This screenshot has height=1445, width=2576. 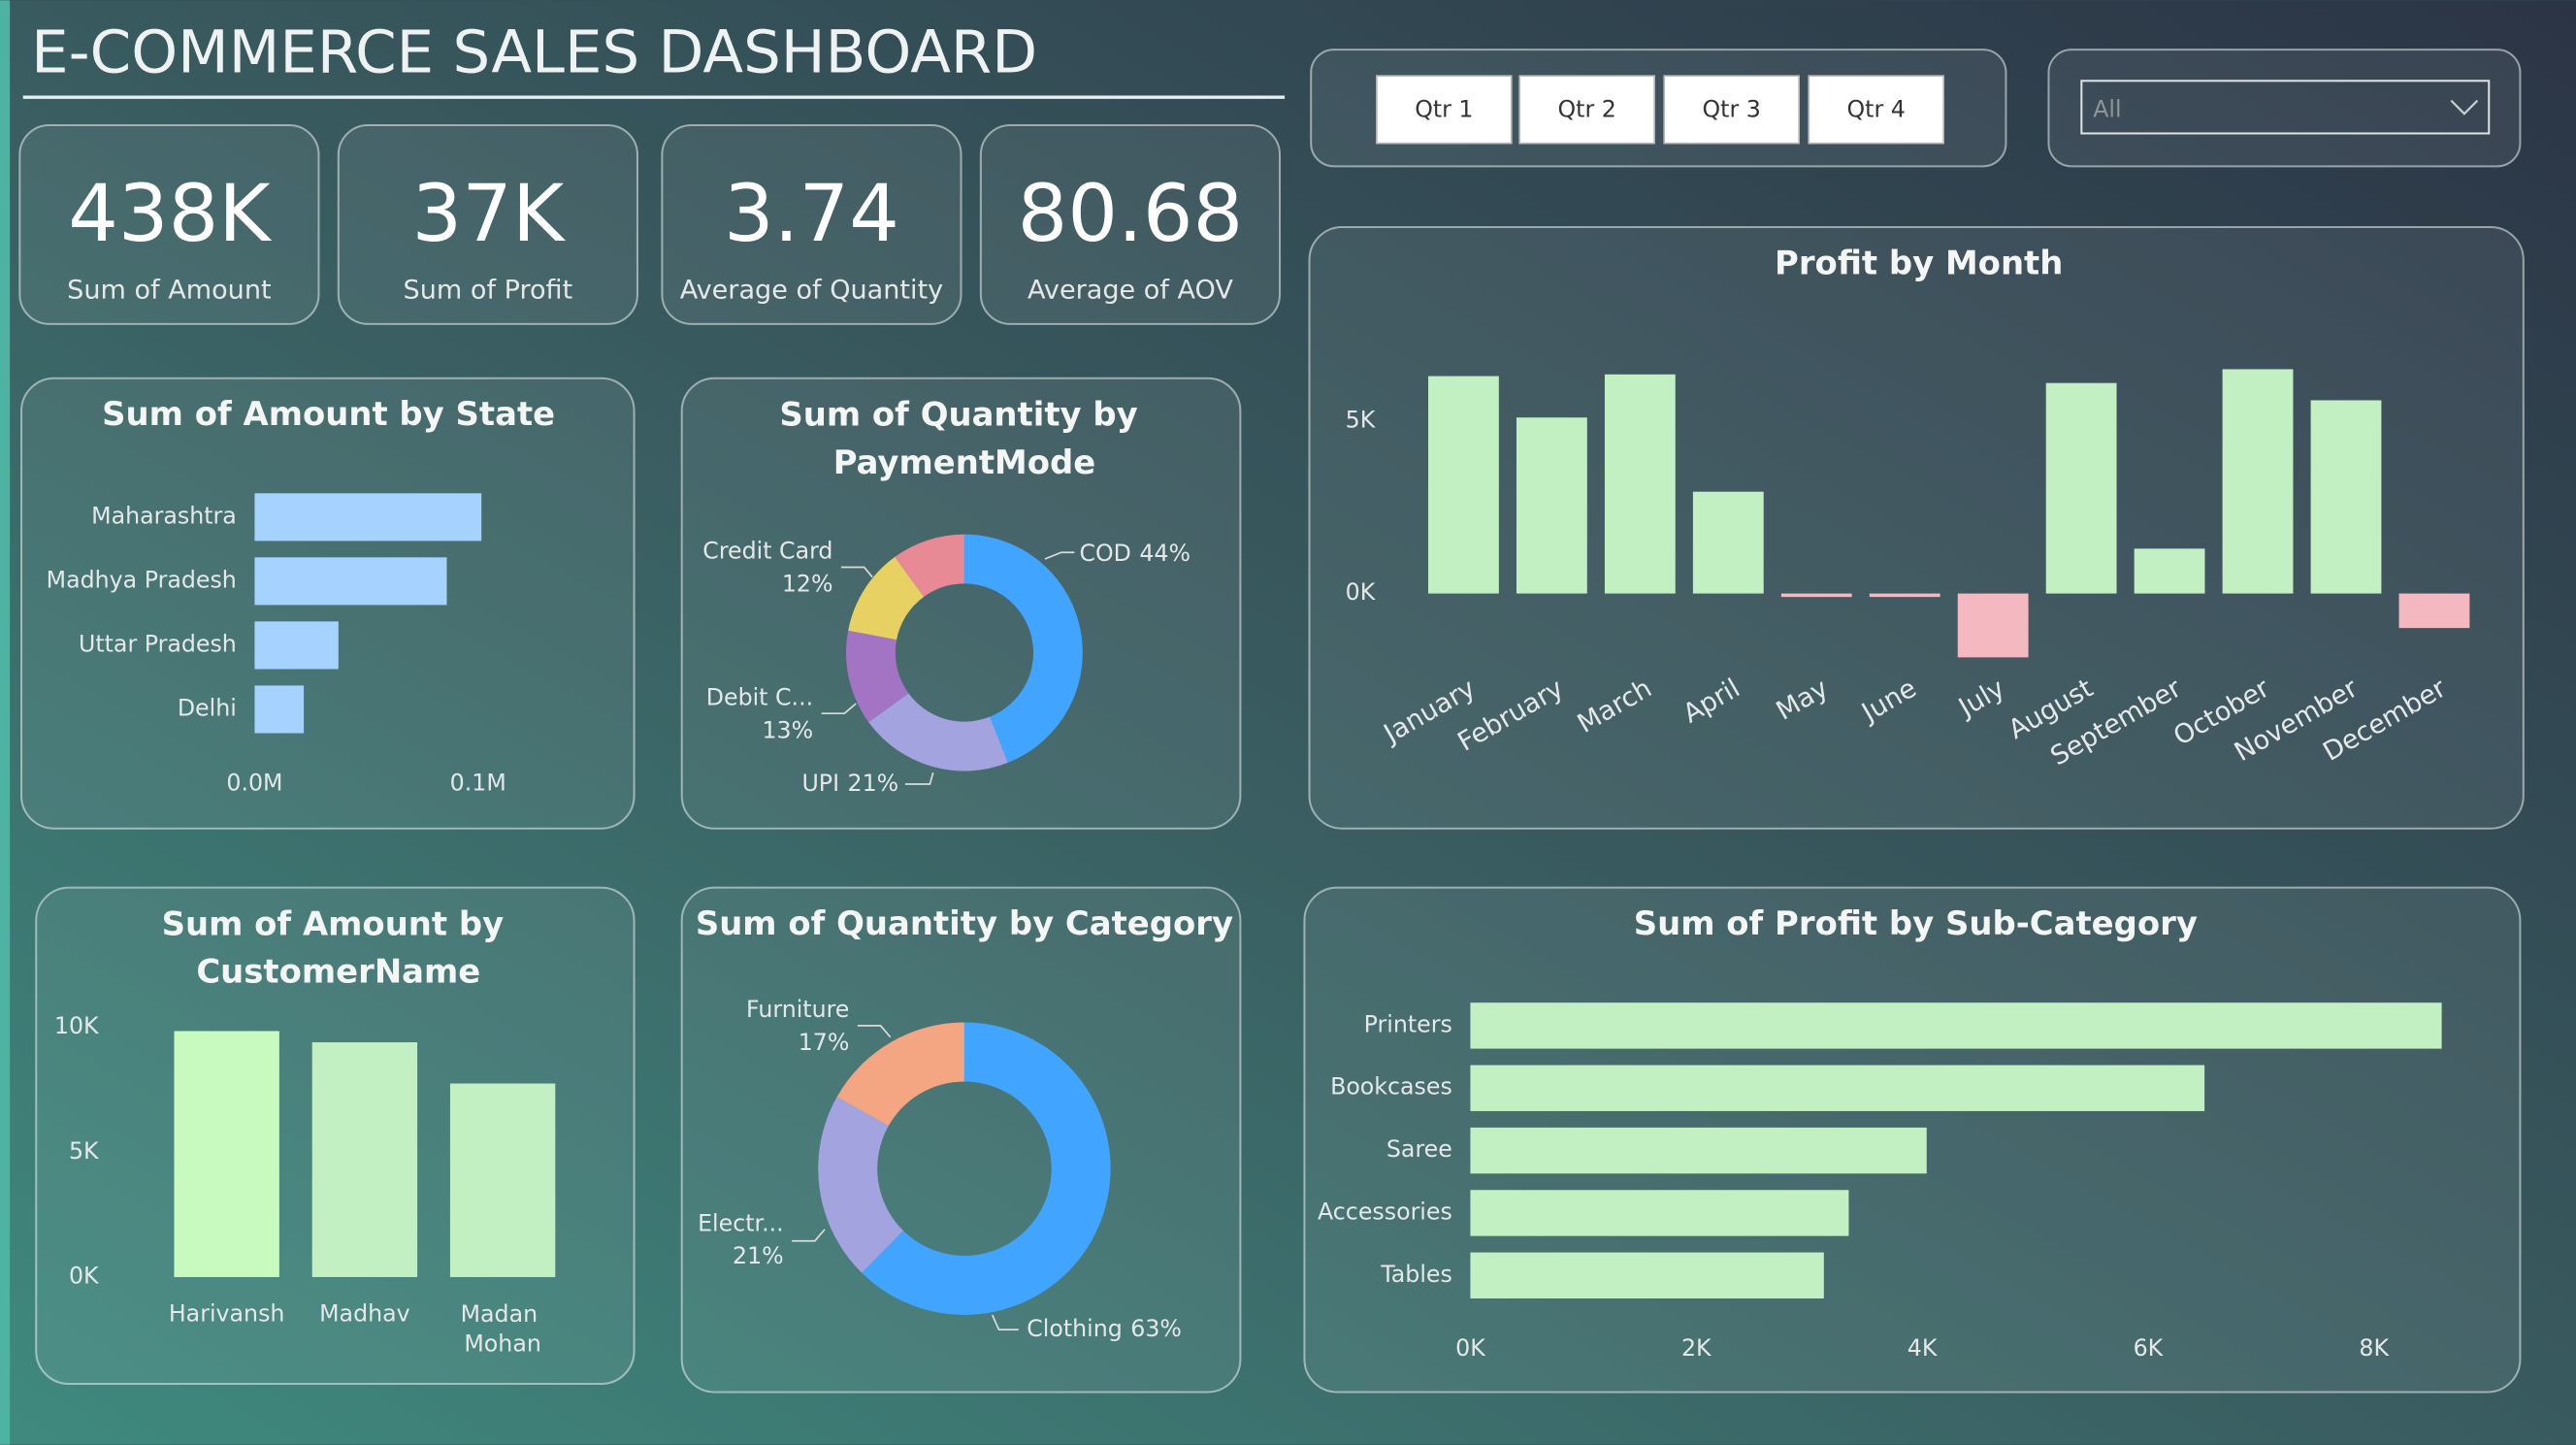 What do you see at coordinates (1361, 419) in the screenshot?
I see `y-tick-label: 5K` at bounding box center [1361, 419].